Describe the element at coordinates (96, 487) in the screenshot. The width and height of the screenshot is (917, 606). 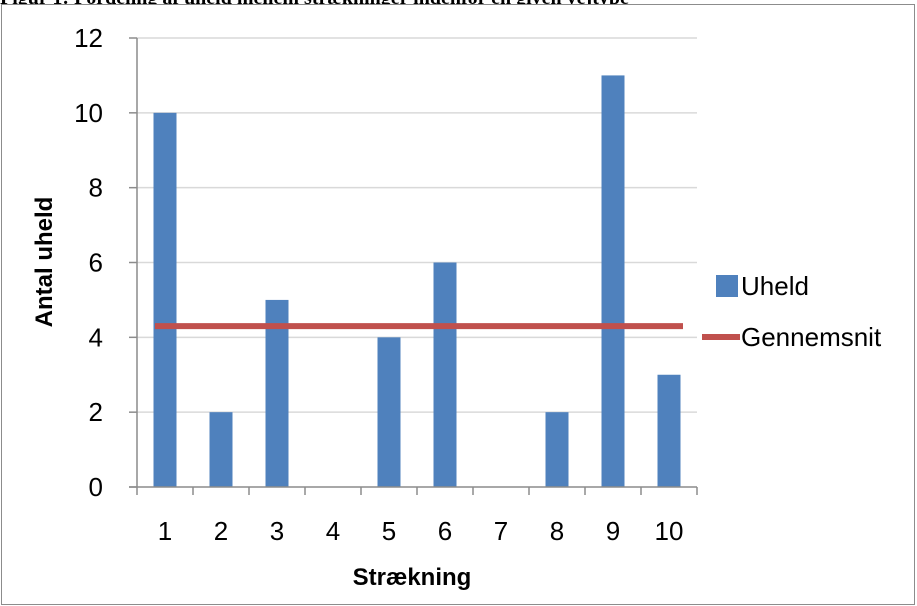
I see `y-tick-label: 0` at that location.